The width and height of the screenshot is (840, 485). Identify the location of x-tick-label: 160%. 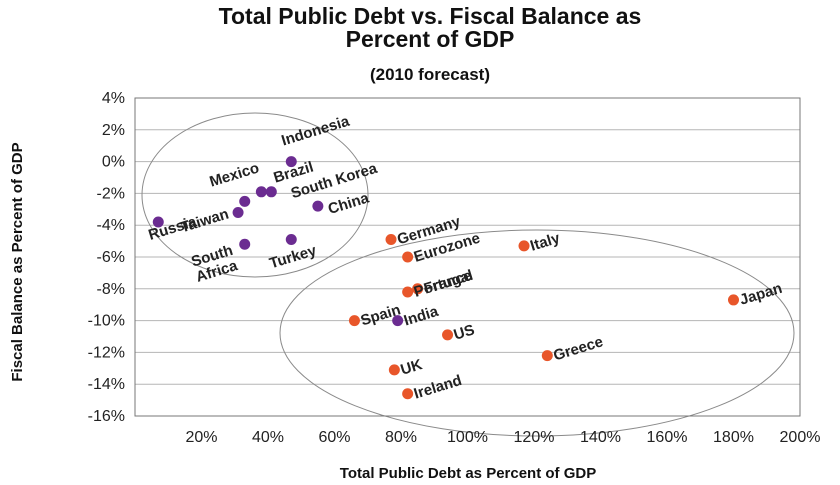
(667, 437).